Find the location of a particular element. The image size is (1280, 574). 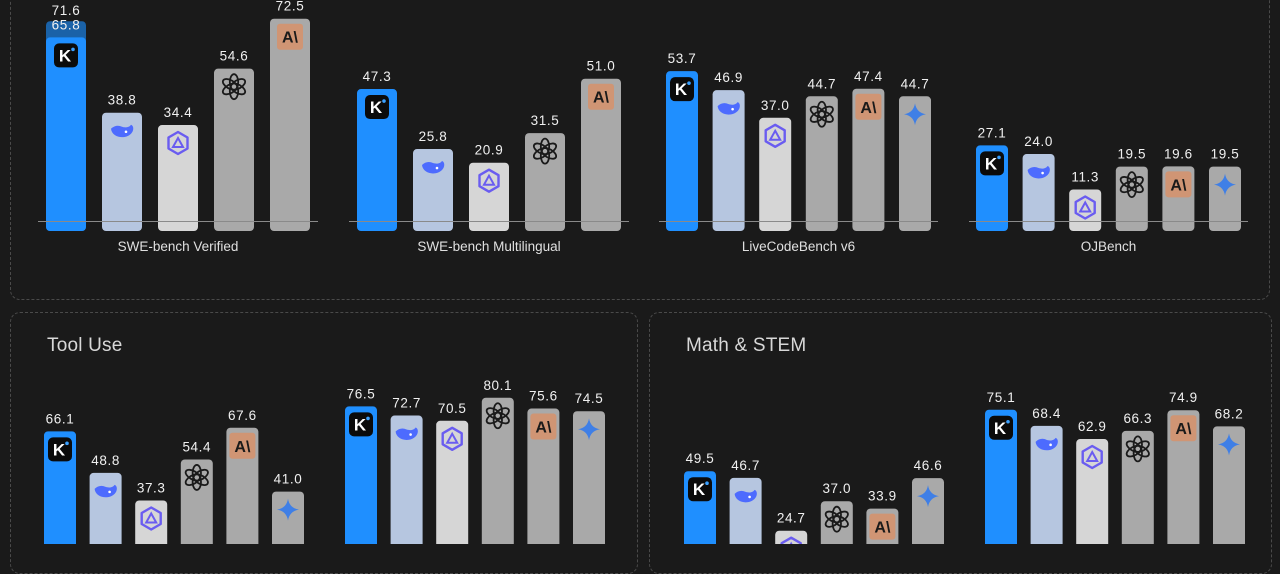

value-label-deepseek: 68.4 is located at coordinates (1046, 413).